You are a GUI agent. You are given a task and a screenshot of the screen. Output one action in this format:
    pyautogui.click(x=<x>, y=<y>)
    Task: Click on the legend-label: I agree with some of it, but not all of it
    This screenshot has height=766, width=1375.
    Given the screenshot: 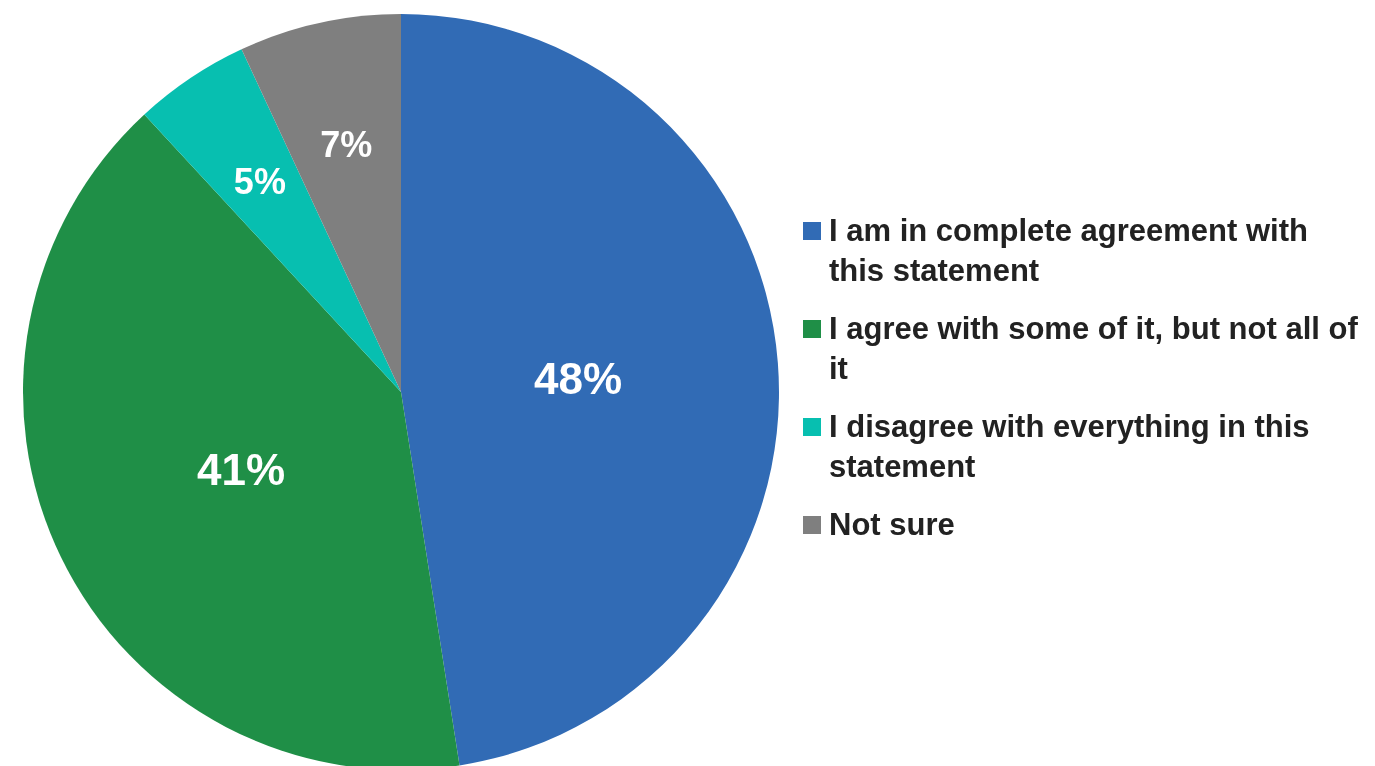 What is the action you would take?
    pyautogui.click(x=1094, y=349)
    